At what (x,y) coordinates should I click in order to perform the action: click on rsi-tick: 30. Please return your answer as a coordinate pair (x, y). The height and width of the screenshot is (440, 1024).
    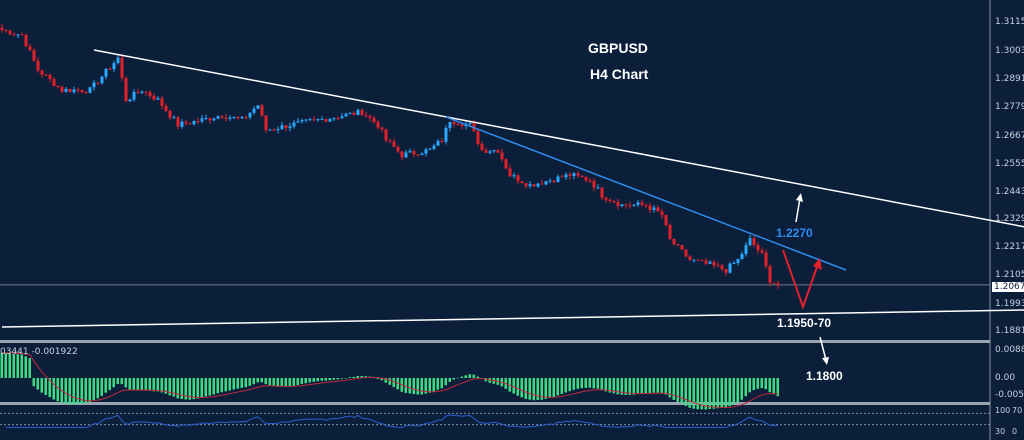
    Looking at the image, I should click on (1000, 431).